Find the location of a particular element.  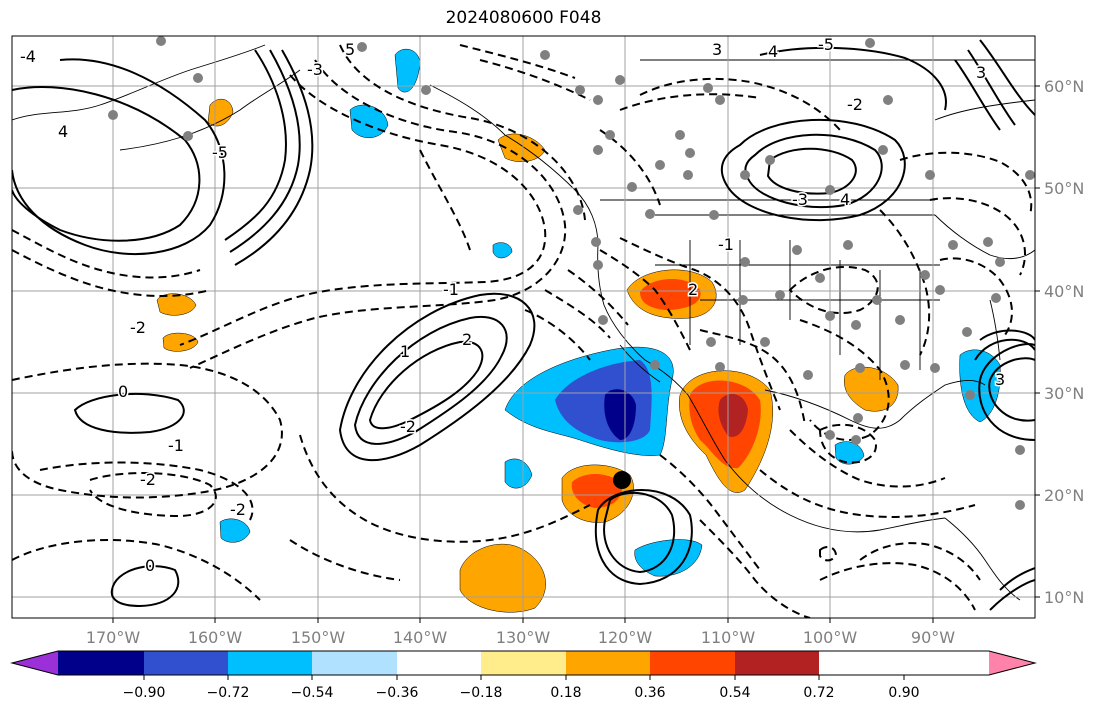

lon-label: 100°W is located at coordinates (830, 637).